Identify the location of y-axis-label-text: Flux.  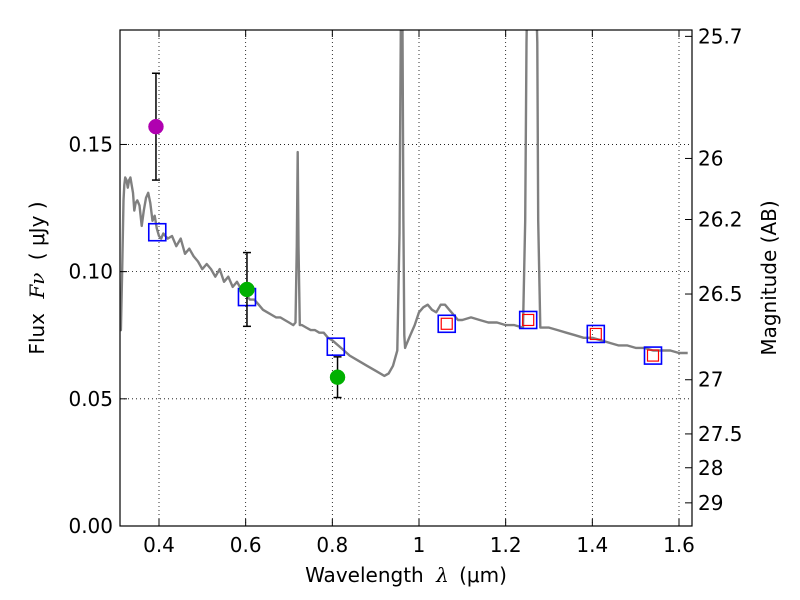
(37, 334).